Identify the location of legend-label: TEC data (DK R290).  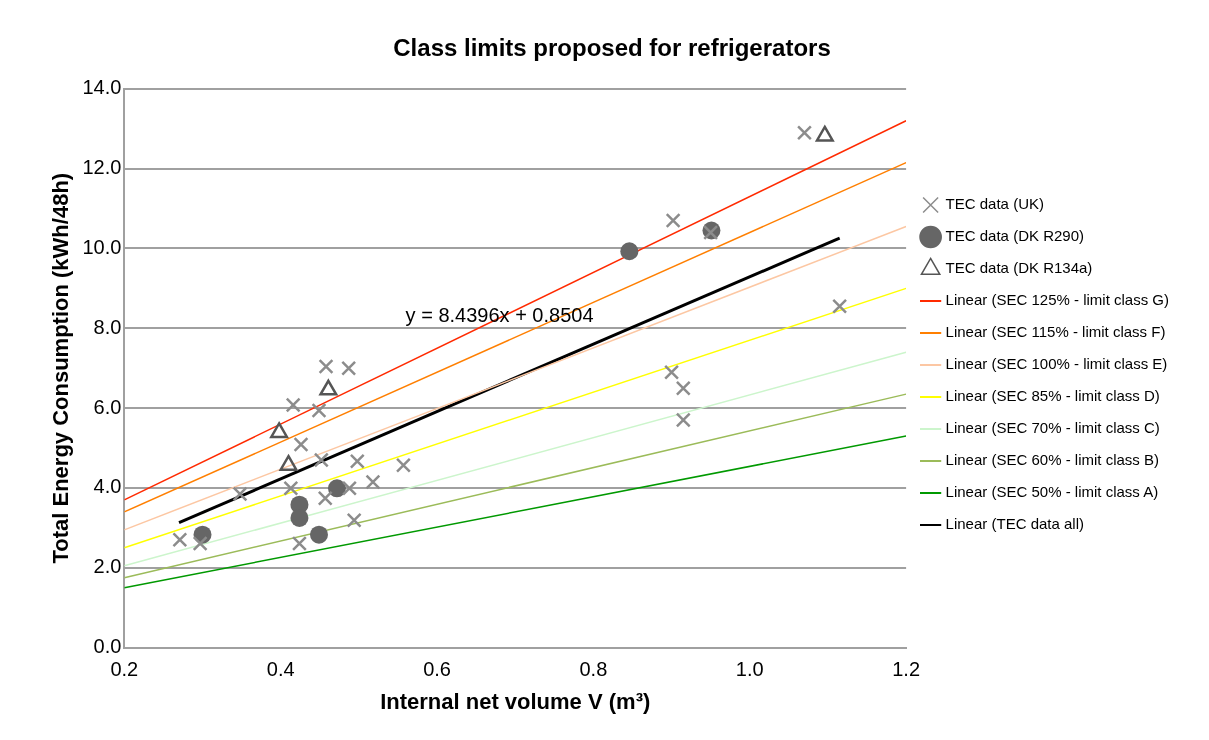
(1014, 236).